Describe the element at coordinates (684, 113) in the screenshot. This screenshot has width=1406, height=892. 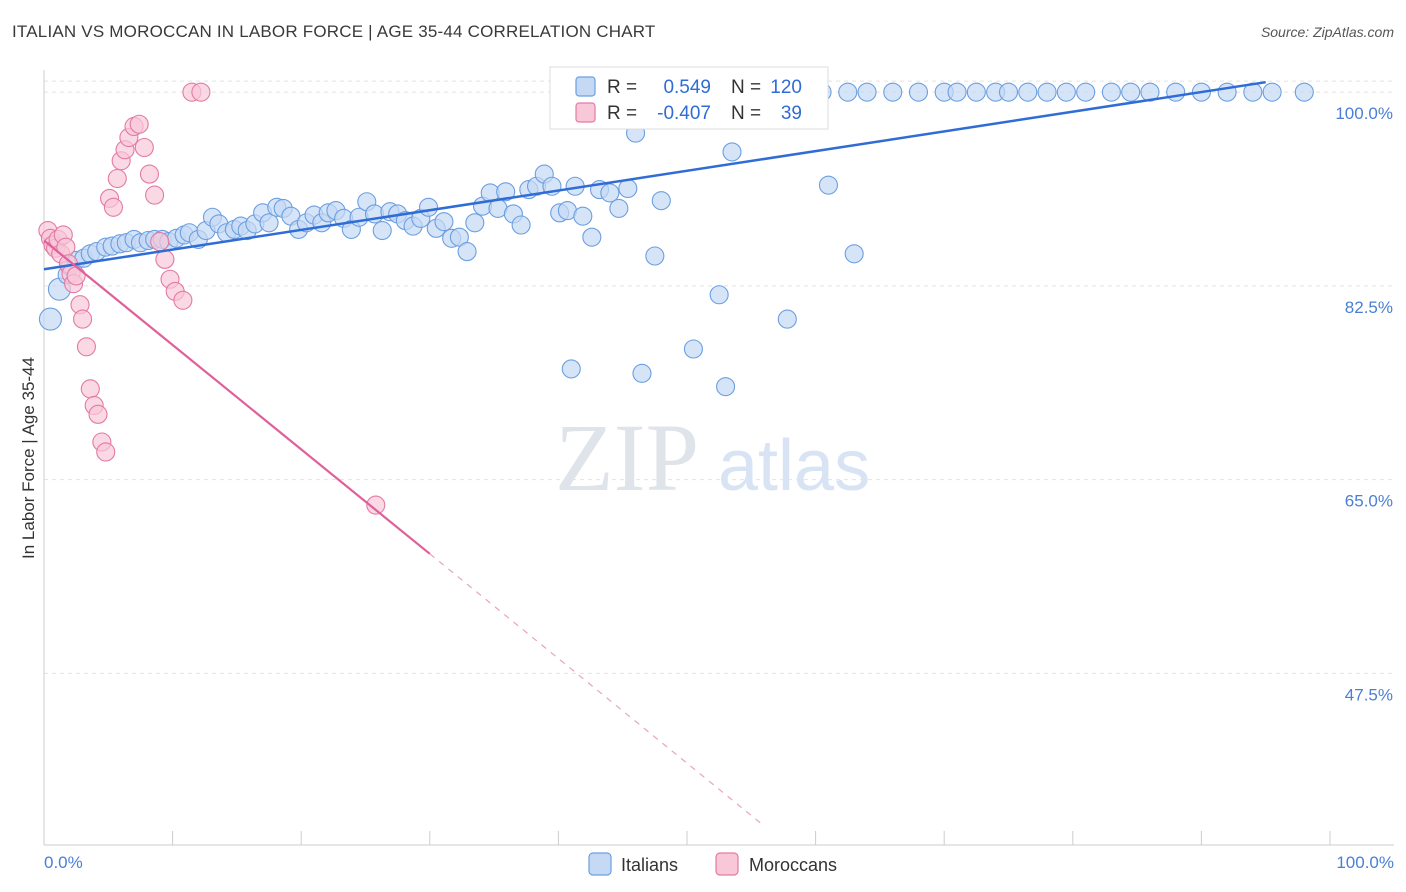
I see `moroccans-r-value: -0.407` at that location.